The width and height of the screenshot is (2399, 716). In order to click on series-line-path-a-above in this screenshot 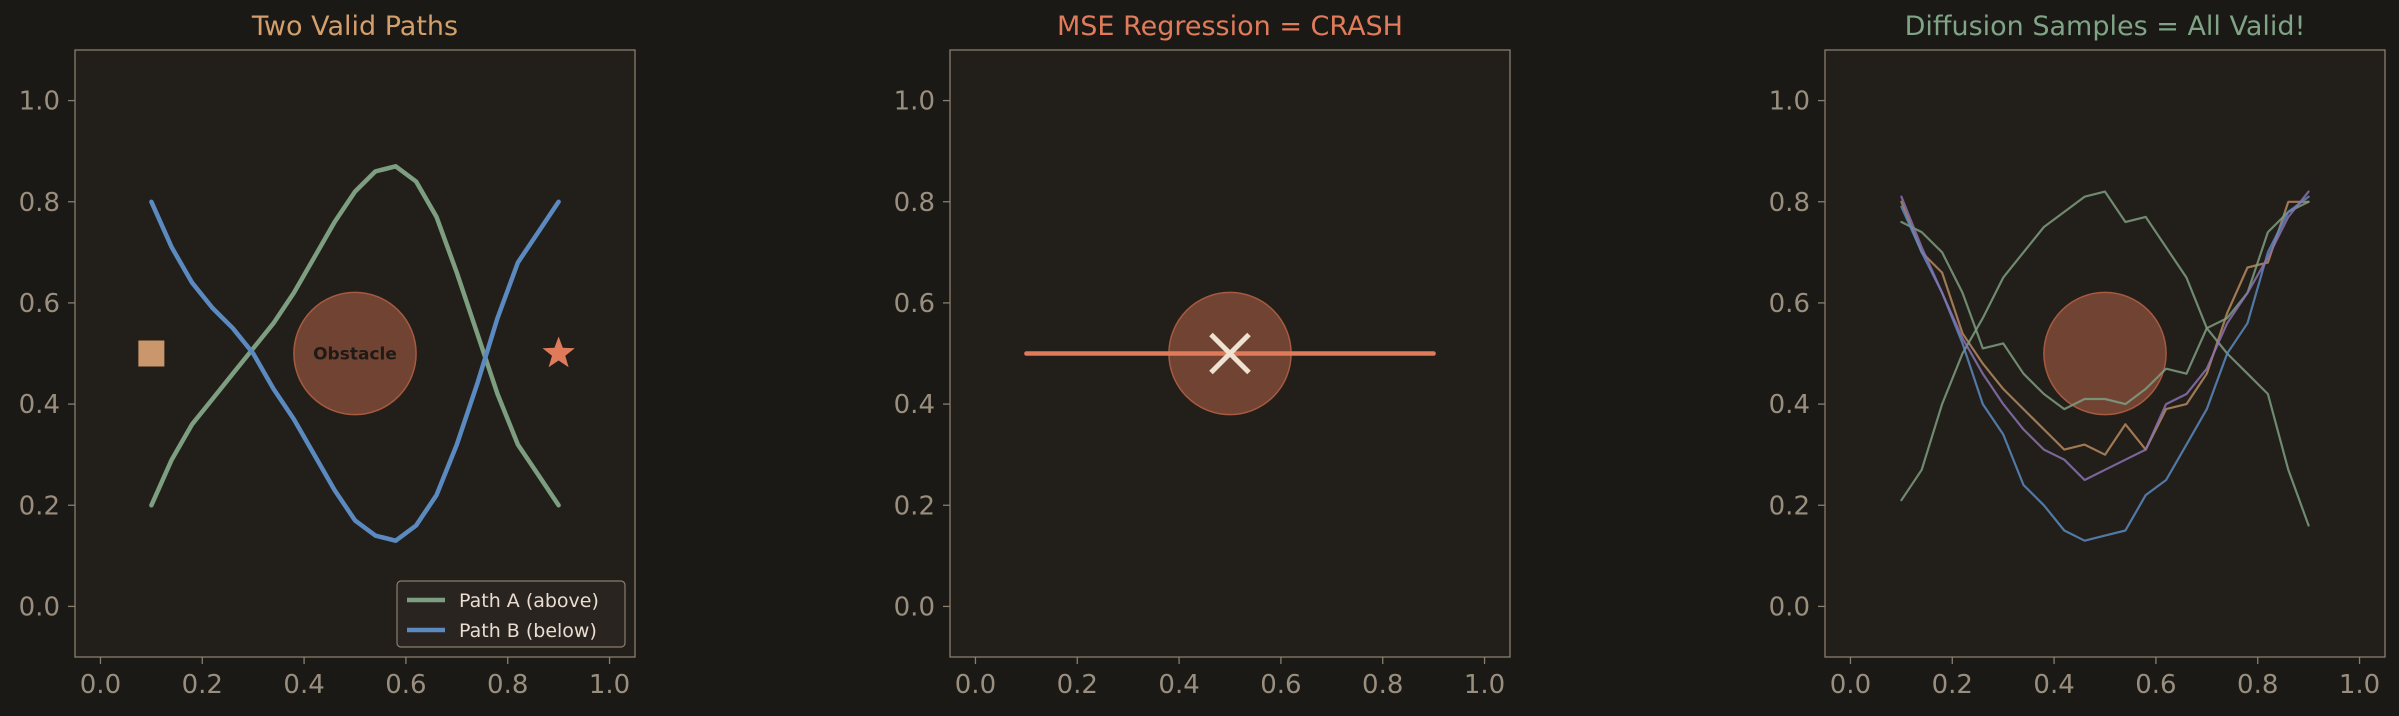, I will do `click(355, 336)`.